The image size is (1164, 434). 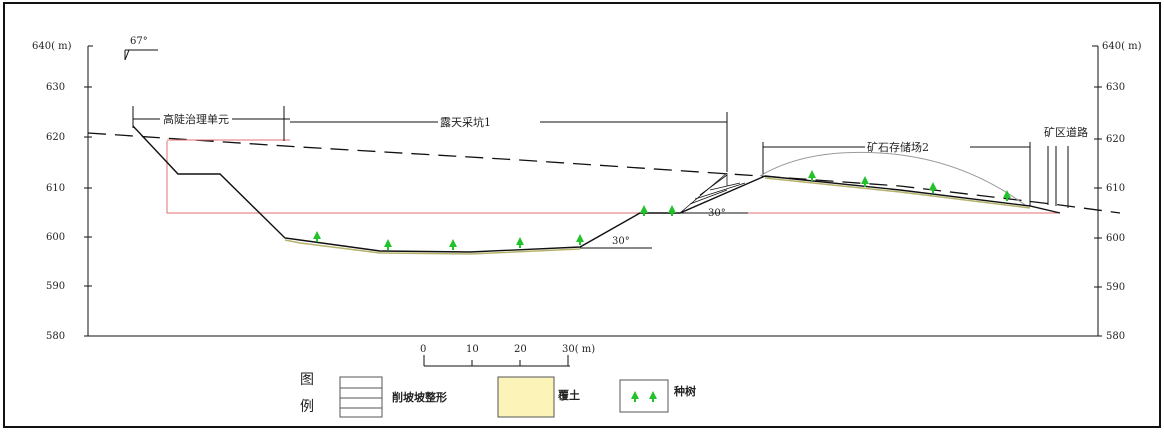 I want to click on left-axis-top-label: 640( m), so click(x=52, y=46).